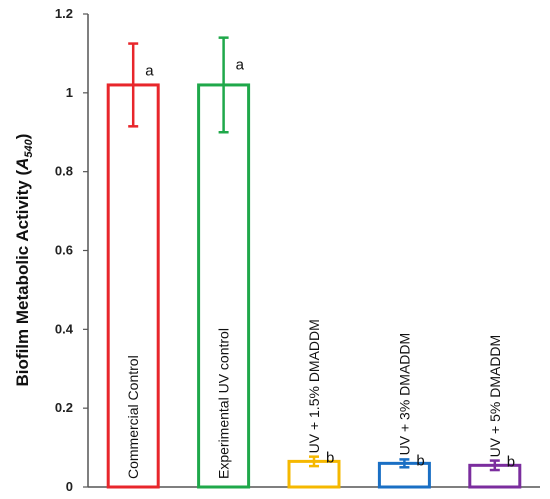 This screenshot has width=550, height=499. I want to click on category-label: Experimental UV control, so click(224, 403).